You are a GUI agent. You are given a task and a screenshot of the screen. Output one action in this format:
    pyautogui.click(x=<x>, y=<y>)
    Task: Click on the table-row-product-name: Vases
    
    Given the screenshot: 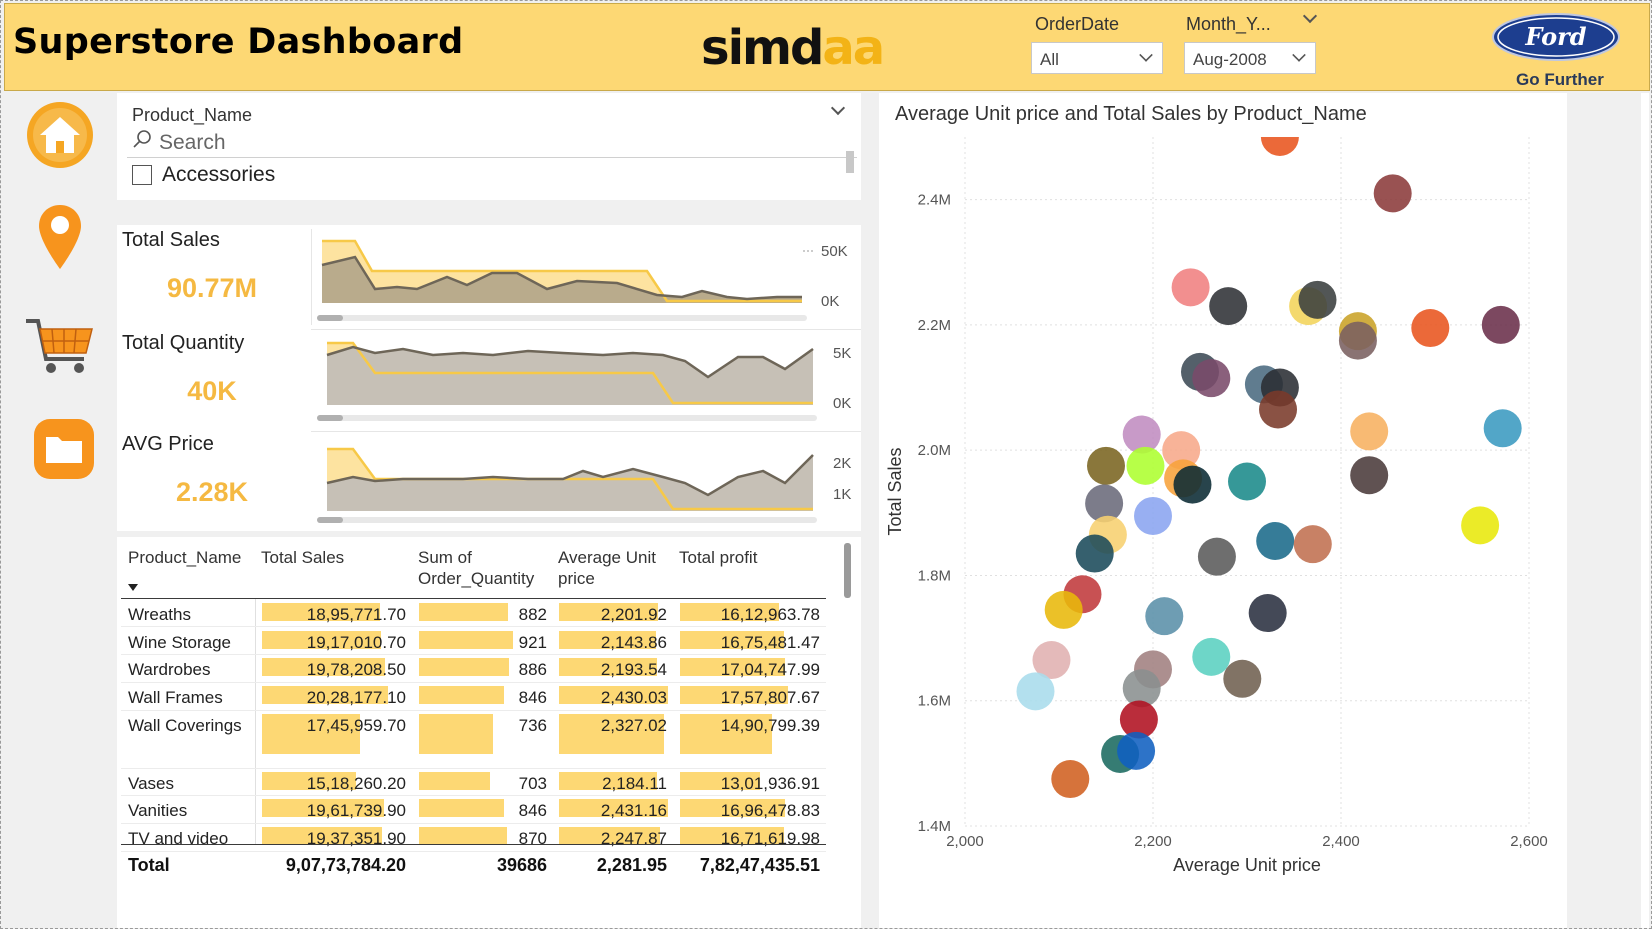 What is the action you would take?
    pyautogui.click(x=151, y=783)
    